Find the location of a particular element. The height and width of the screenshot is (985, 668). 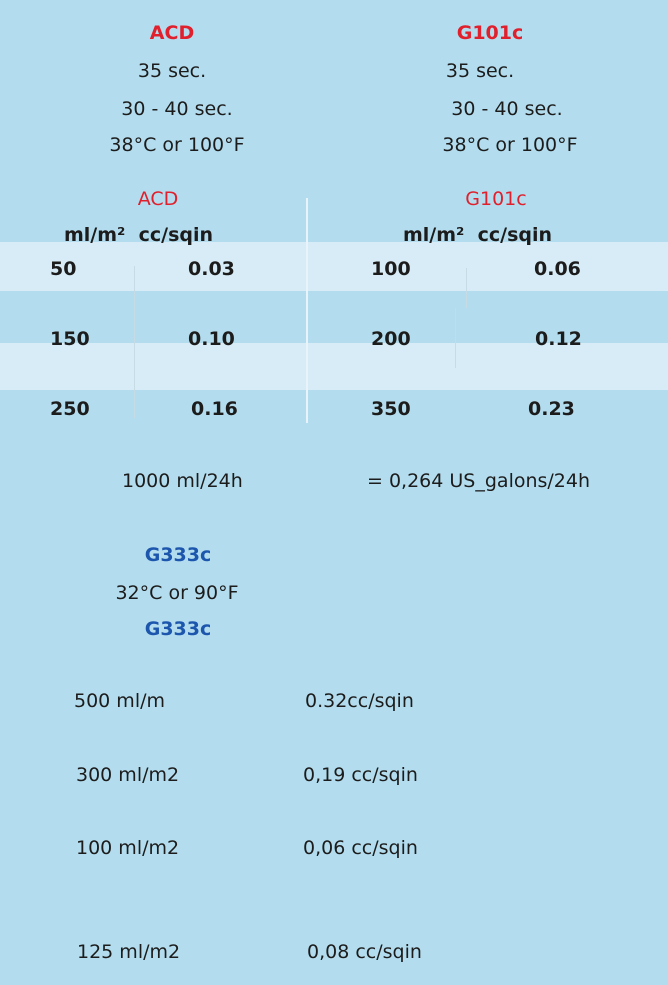

g333-title: G333c is located at coordinates (178, 555).